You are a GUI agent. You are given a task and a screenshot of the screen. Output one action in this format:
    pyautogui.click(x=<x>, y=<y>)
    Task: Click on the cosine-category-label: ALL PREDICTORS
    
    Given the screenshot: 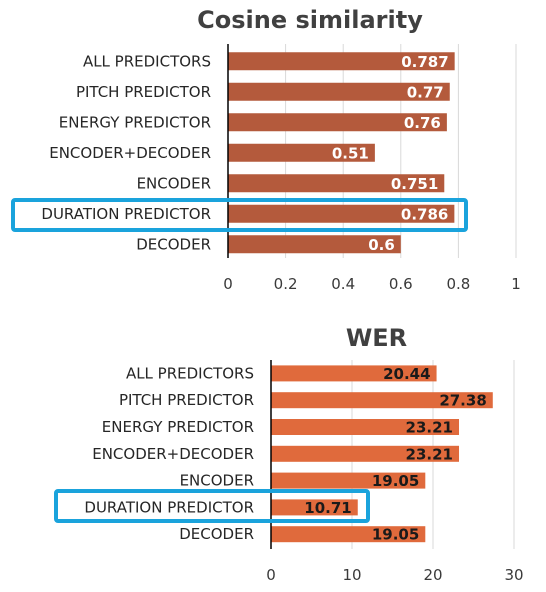 What is the action you would take?
    pyautogui.click(x=147, y=61)
    